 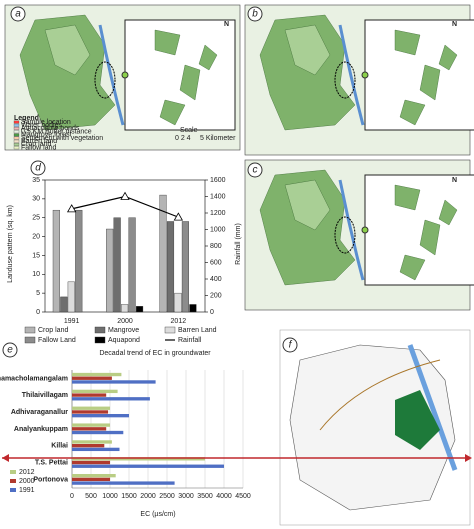 What do you see at coordinates (36, 199) in the screenshot?
I see `y-tick-label: 30` at bounding box center [36, 199].